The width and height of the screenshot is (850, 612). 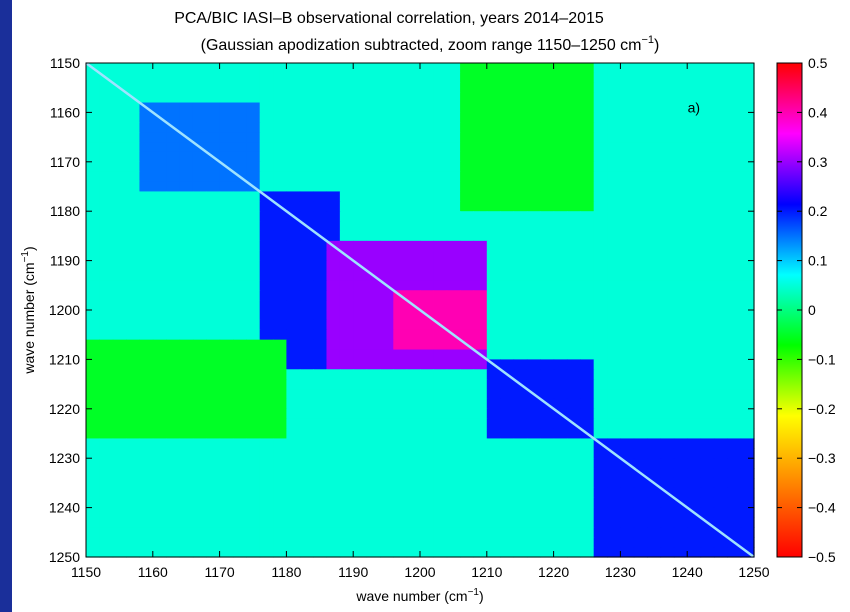 I want to click on colorbar-tick-label: 0.2, so click(x=818, y=211).